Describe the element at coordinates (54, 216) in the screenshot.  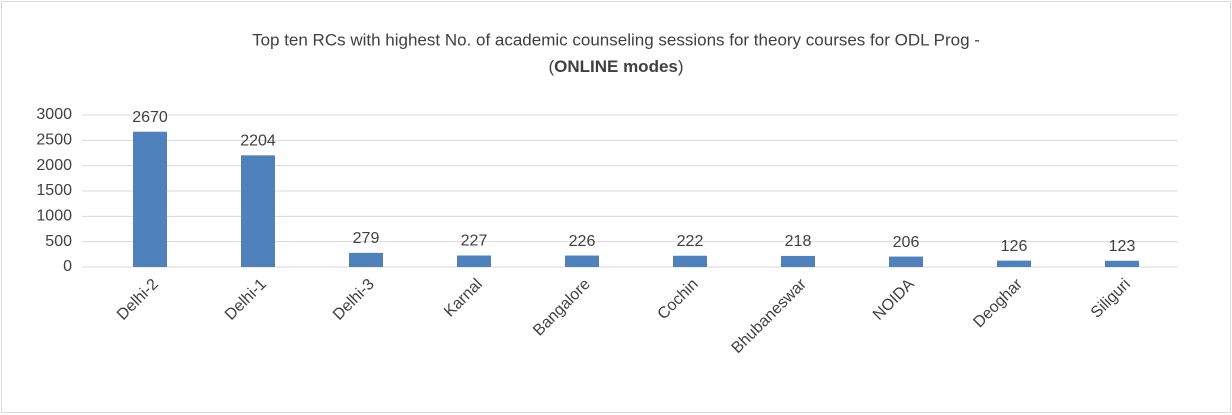
I see `y-tick-label: 1000` at that location.